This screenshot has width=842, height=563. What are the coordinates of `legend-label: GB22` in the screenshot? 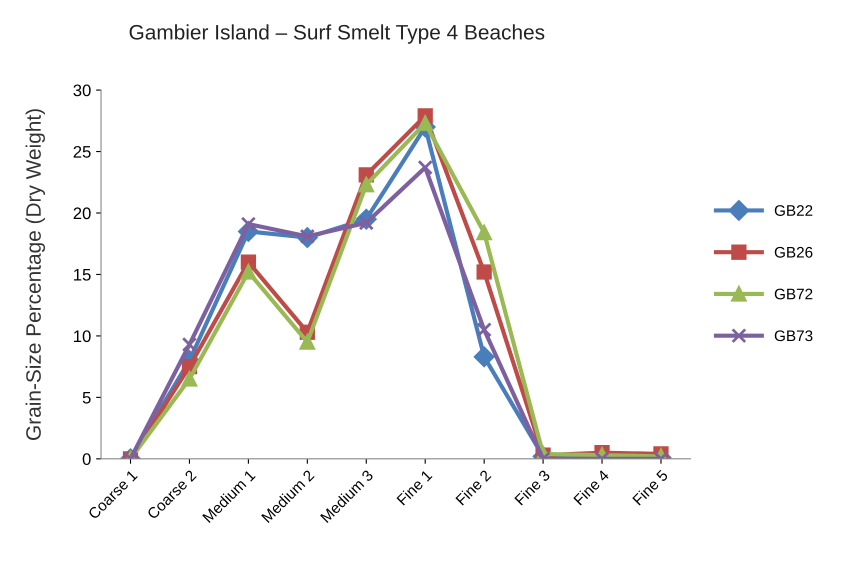 It's located at (793, 210).